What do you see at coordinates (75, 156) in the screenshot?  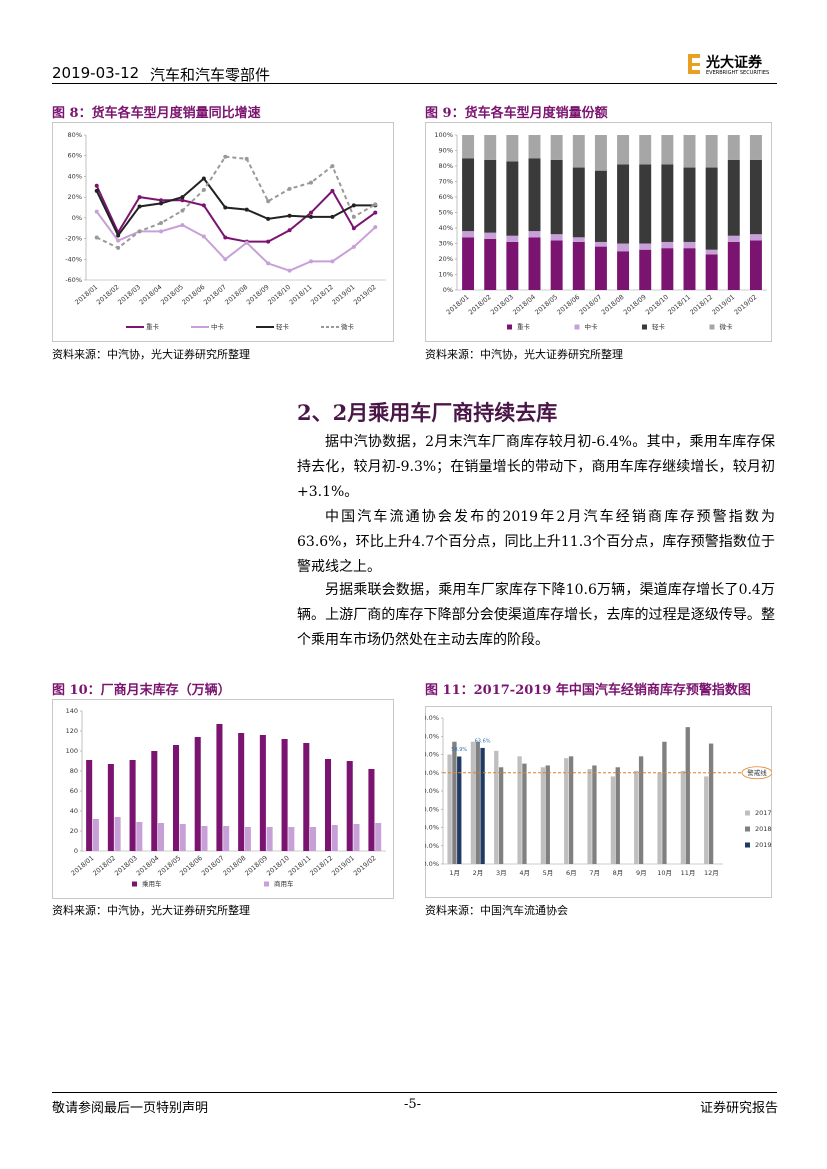 I see `y-tick-label: 60%` at bounding box center [75, 156].